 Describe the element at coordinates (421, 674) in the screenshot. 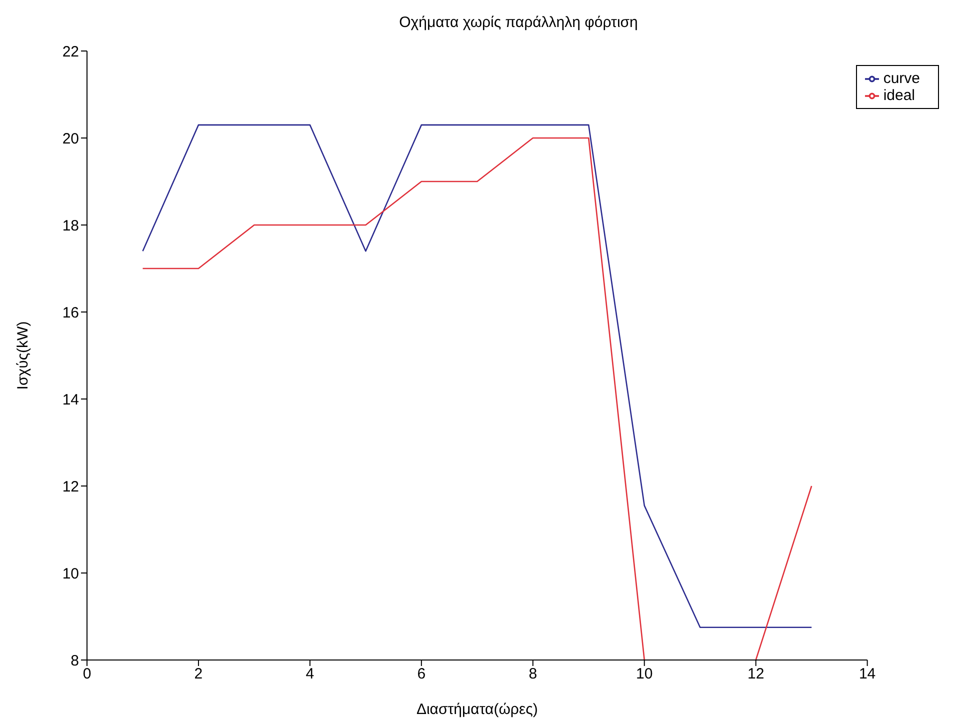

I see `x-tick-label: 6` at that location.